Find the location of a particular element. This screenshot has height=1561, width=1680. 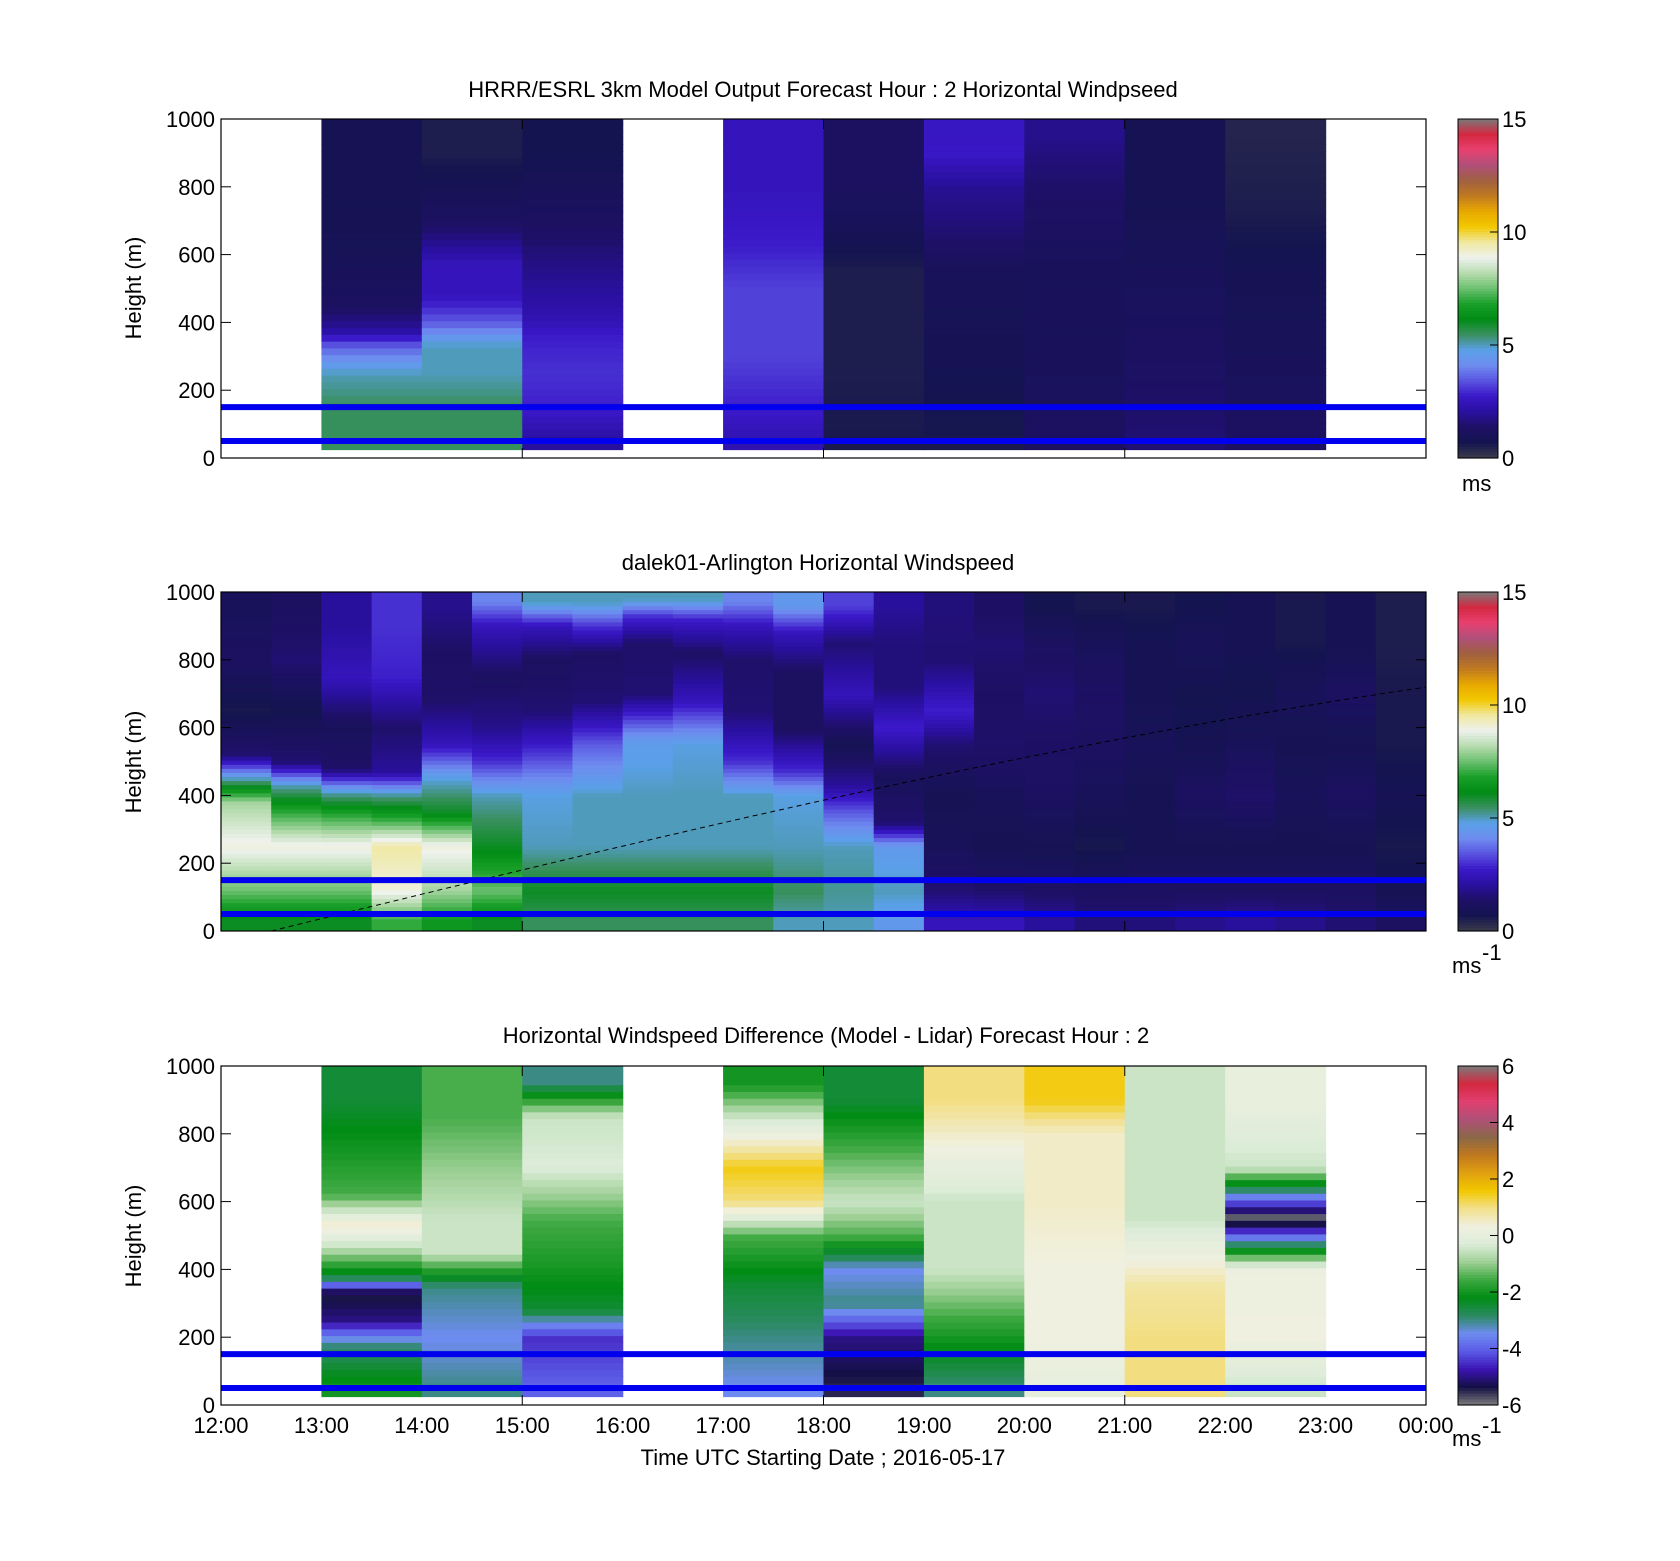

y-tick-label: 200 is located at coordinates (196, 863).